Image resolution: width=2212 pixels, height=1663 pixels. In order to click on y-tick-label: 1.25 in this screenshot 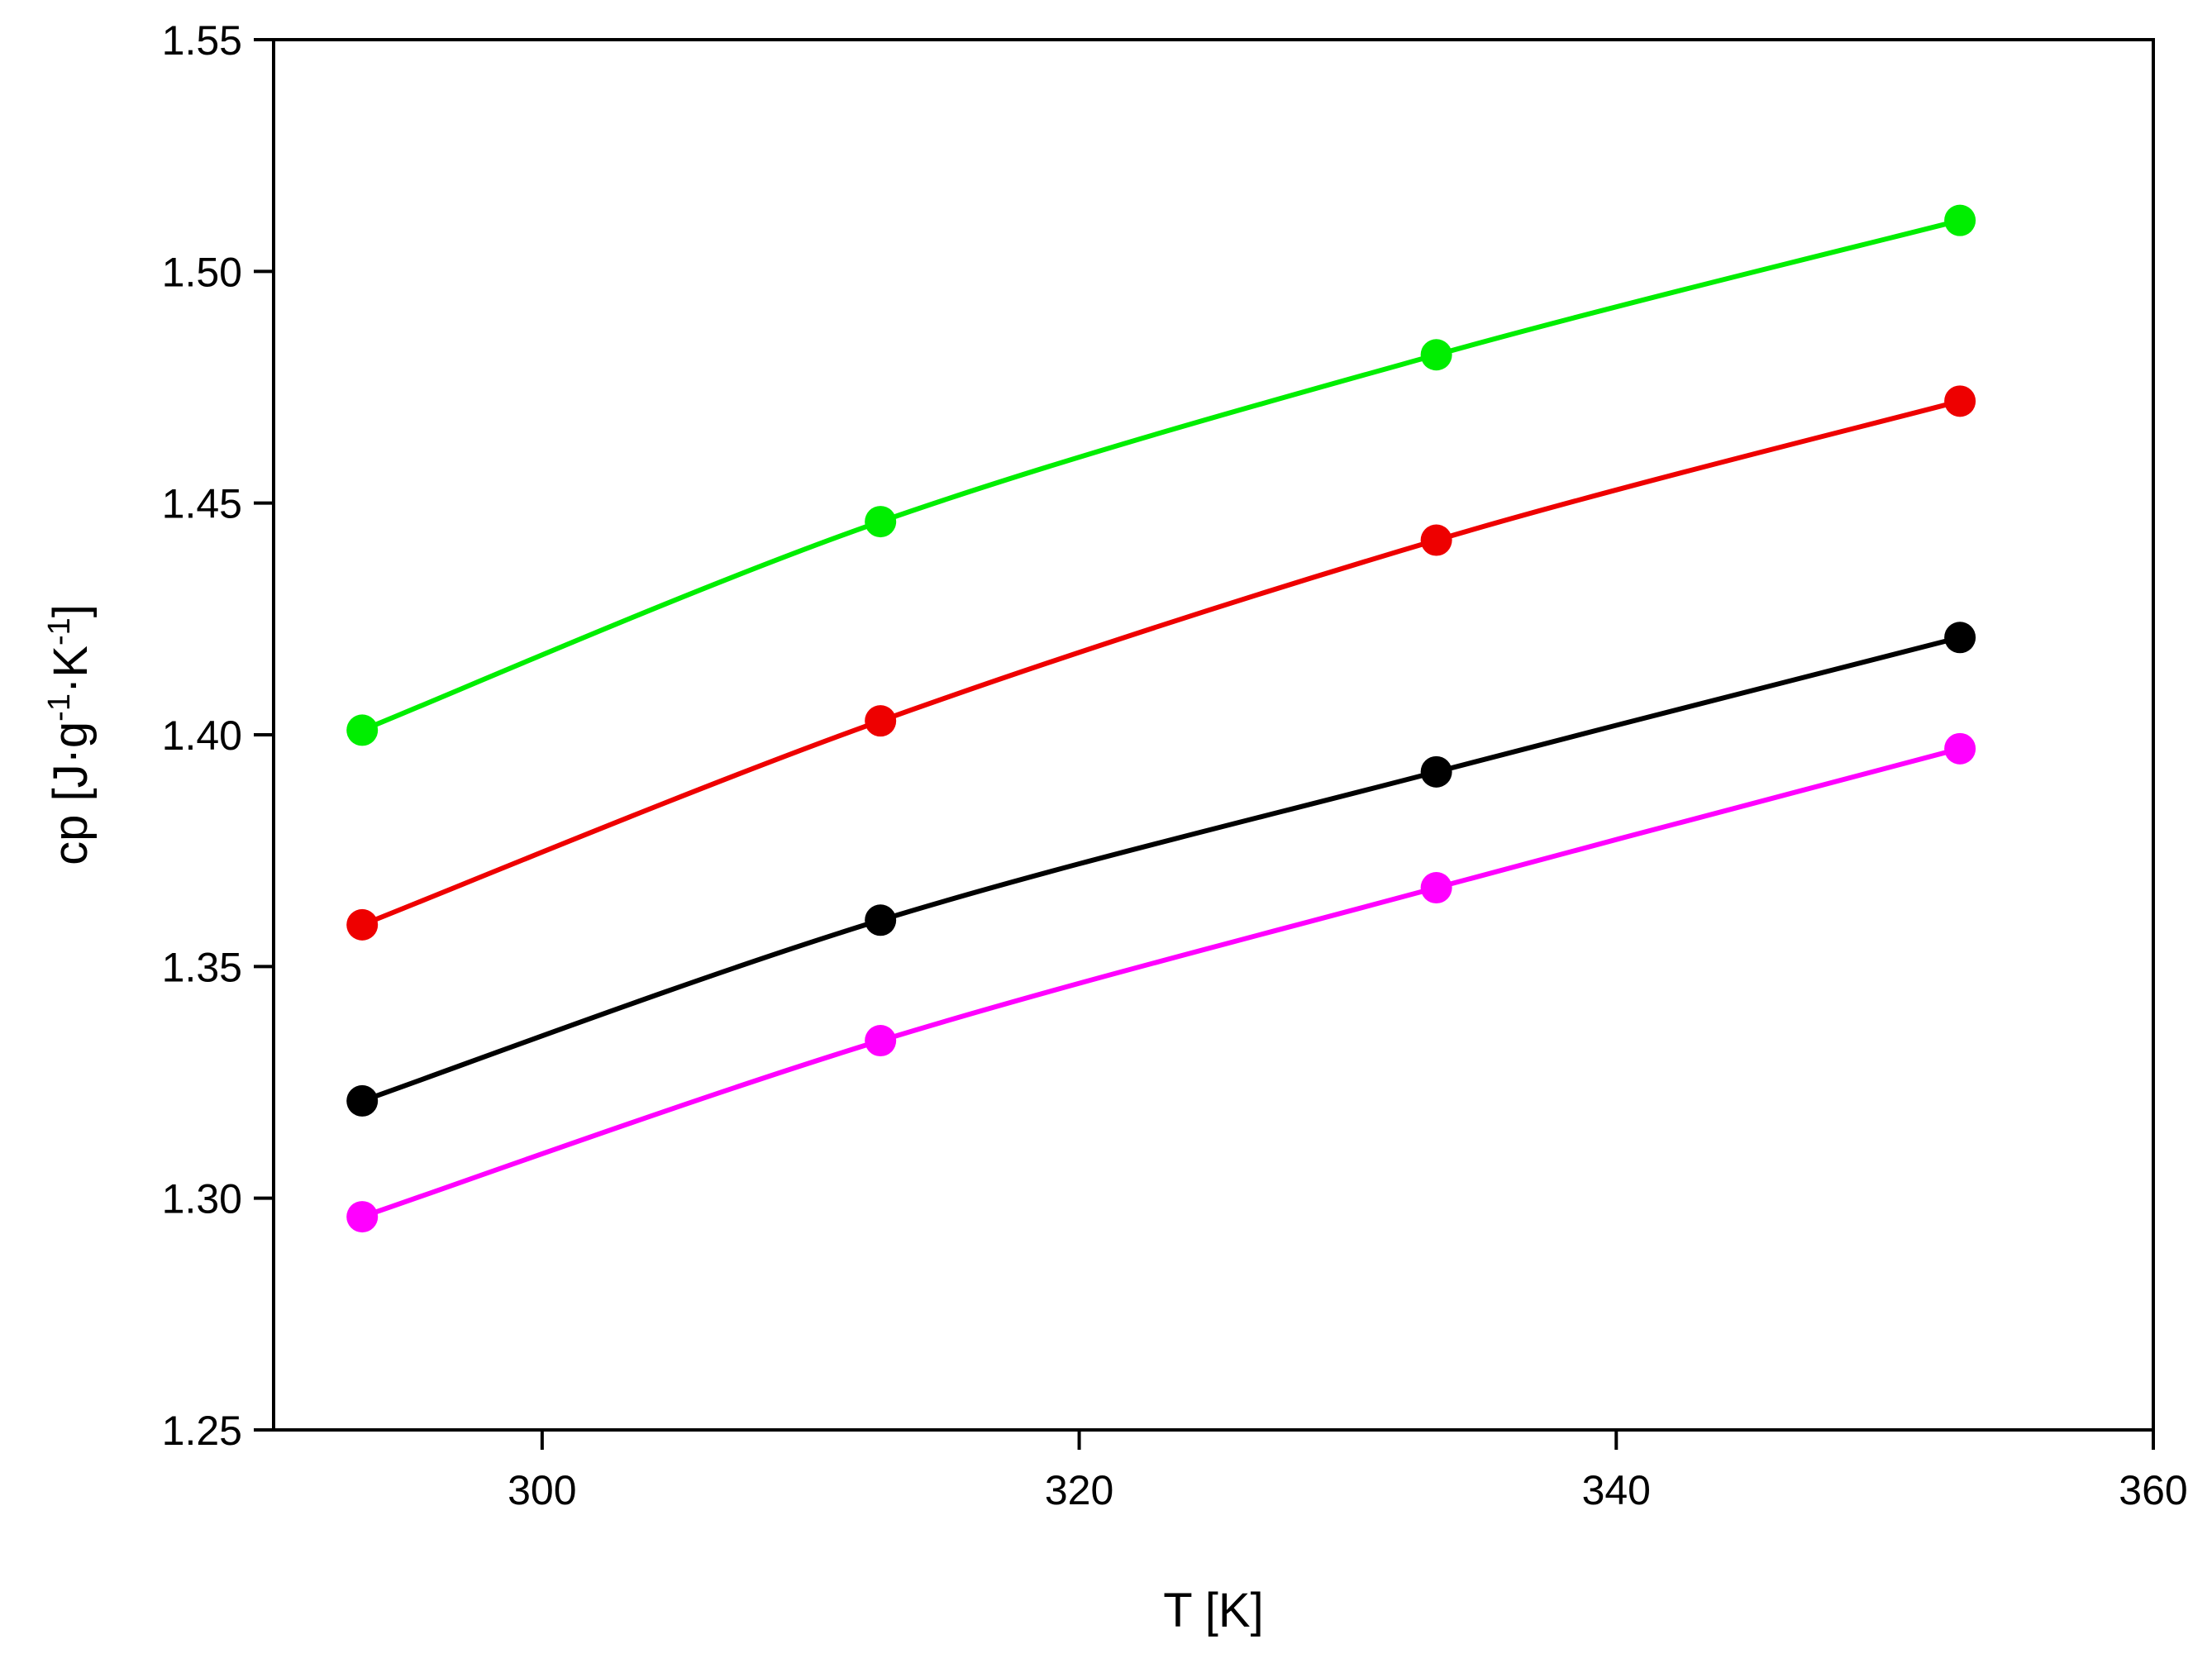, I will do `click(202, 1431)`.